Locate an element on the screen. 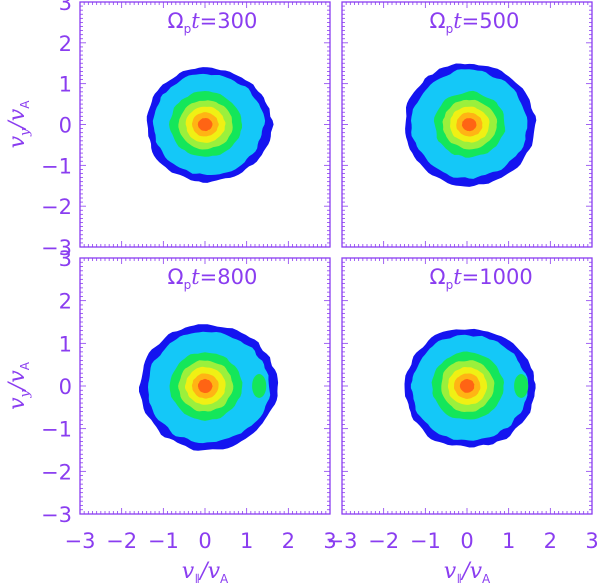 Image resolution: width=600 pixels, height=583 pixels. panel-title: Ωpt=300 is located at coordinates (213, 22).